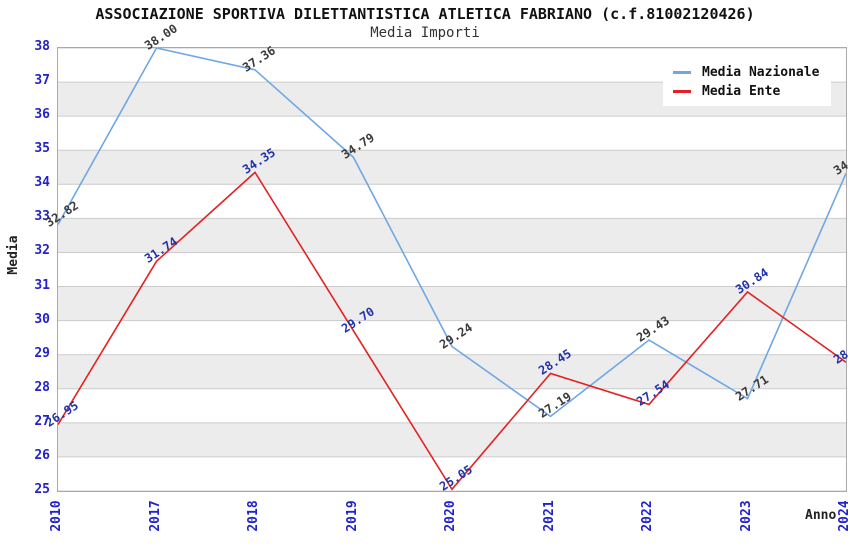 The width and height of the screenshot is (850, 550). Describe the element at coordinates (682, 72) in the screenshot. I see `legend-swatch-nazionale-icon` at that location.